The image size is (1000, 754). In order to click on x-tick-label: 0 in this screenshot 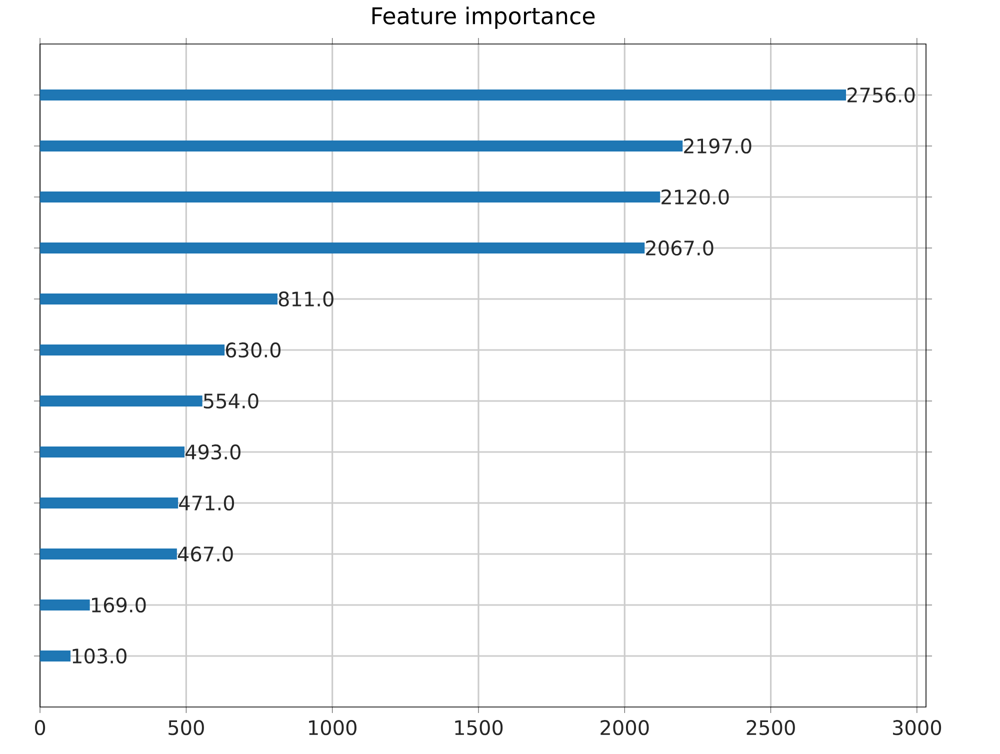, I will do `click(40, 728)`.